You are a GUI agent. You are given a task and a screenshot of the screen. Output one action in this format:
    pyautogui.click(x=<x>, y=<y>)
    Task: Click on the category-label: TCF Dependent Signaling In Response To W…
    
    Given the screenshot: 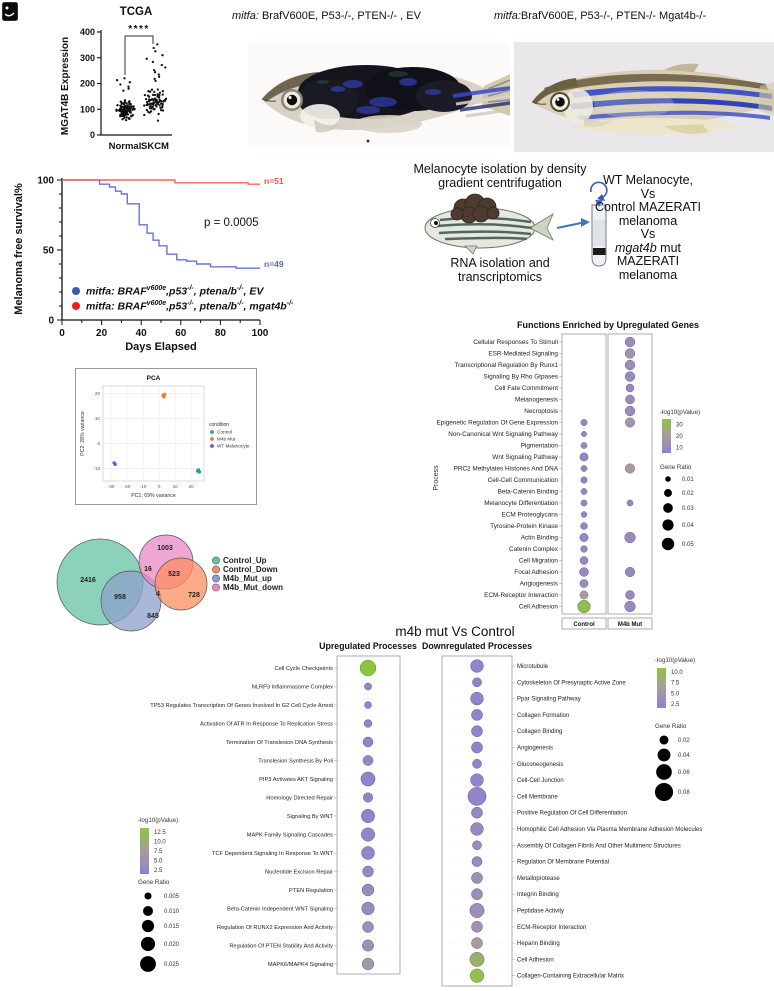 What is the action you would take?
    pyautogui.click(x=272, y=854)
    